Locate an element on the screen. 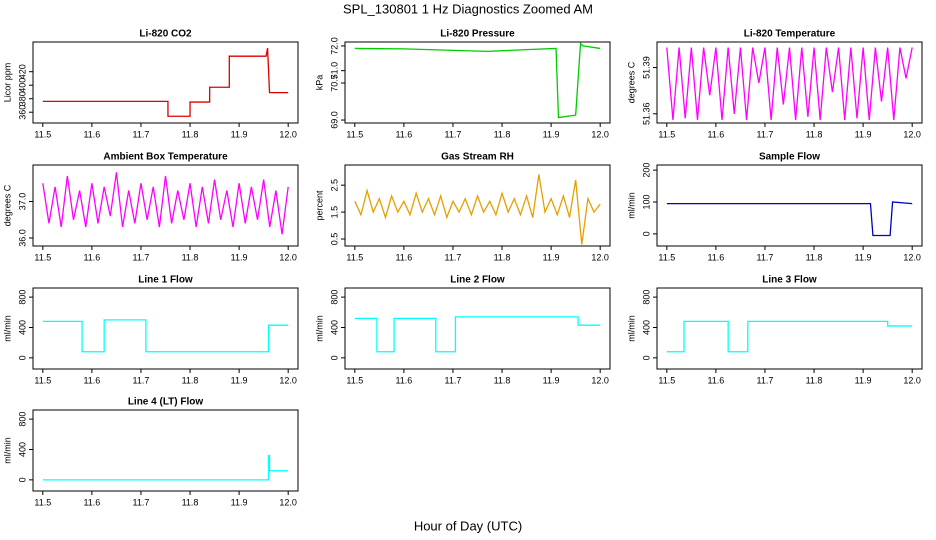  y-tick-label: 380 is located at coordinates (22, 98).